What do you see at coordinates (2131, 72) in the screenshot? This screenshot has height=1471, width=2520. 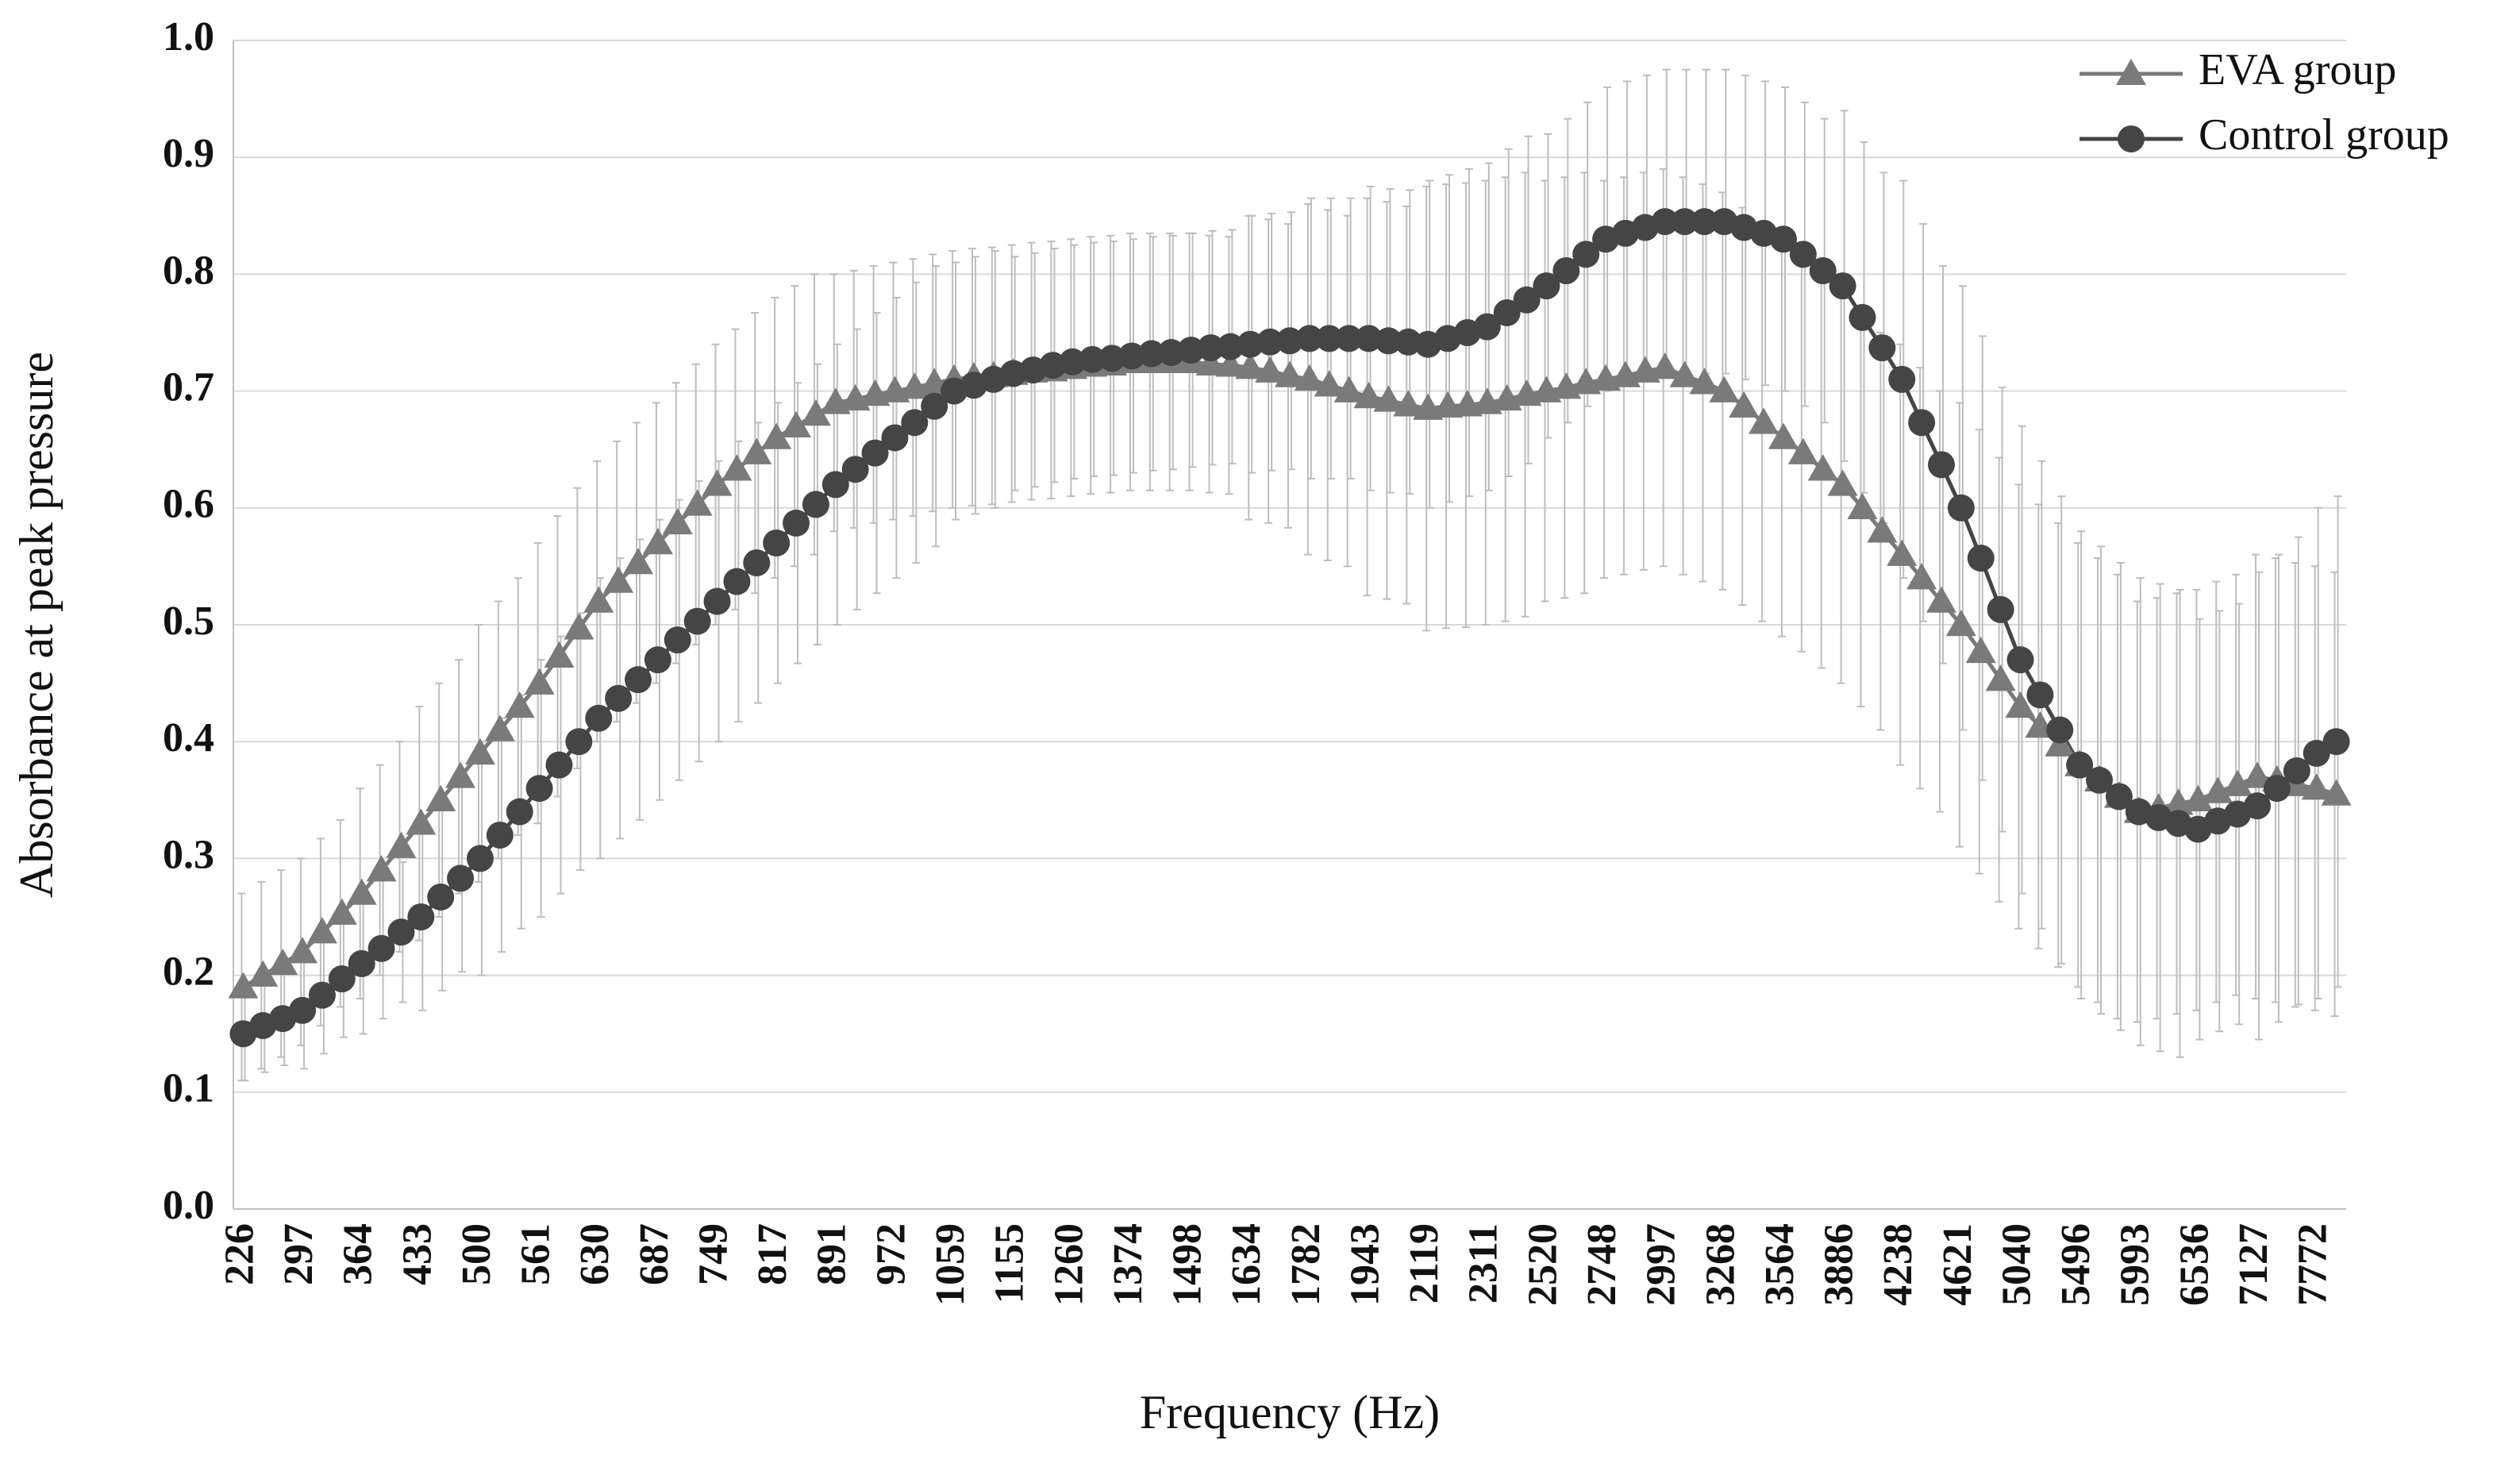 I see `legend-marker` at bounding box center [2131, 72].